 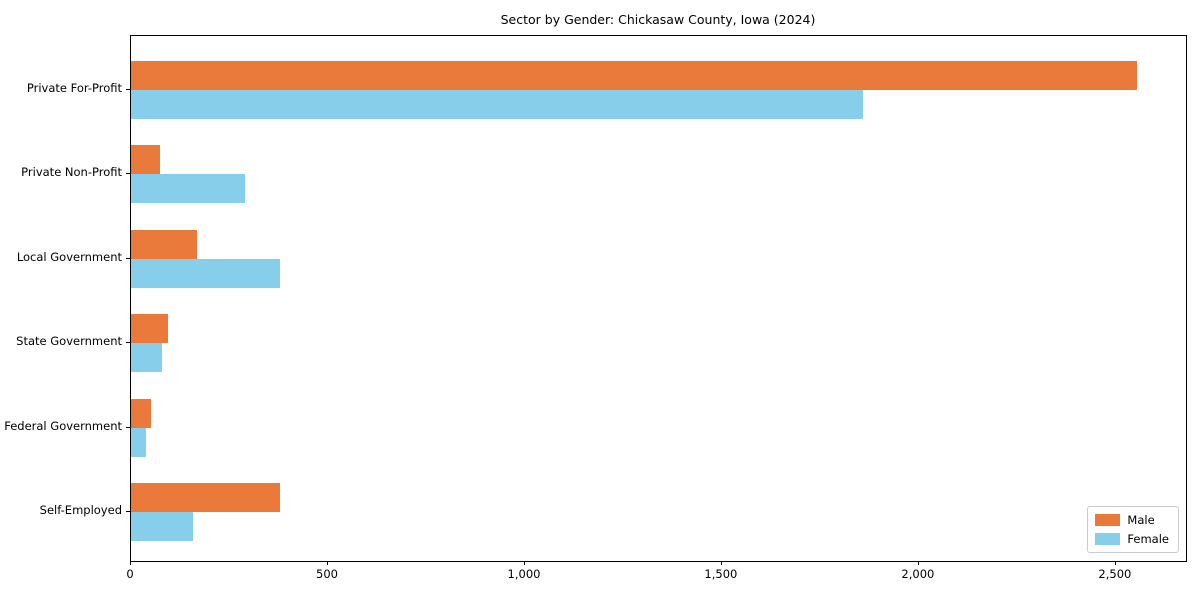 What do you see at coordinates (63, 425) in the screenshot?
I see `y-tick-label-federal-government: Federal Government` at bounding box center [63, 425].